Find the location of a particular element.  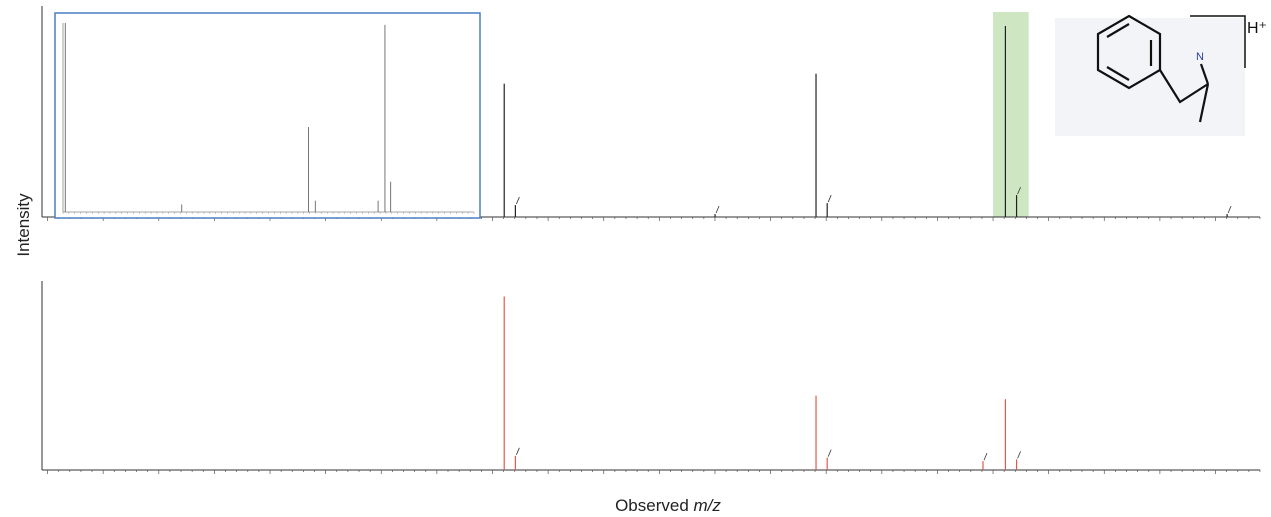

x-axis-label-italic: m/z is located at coordinates (708, 505).